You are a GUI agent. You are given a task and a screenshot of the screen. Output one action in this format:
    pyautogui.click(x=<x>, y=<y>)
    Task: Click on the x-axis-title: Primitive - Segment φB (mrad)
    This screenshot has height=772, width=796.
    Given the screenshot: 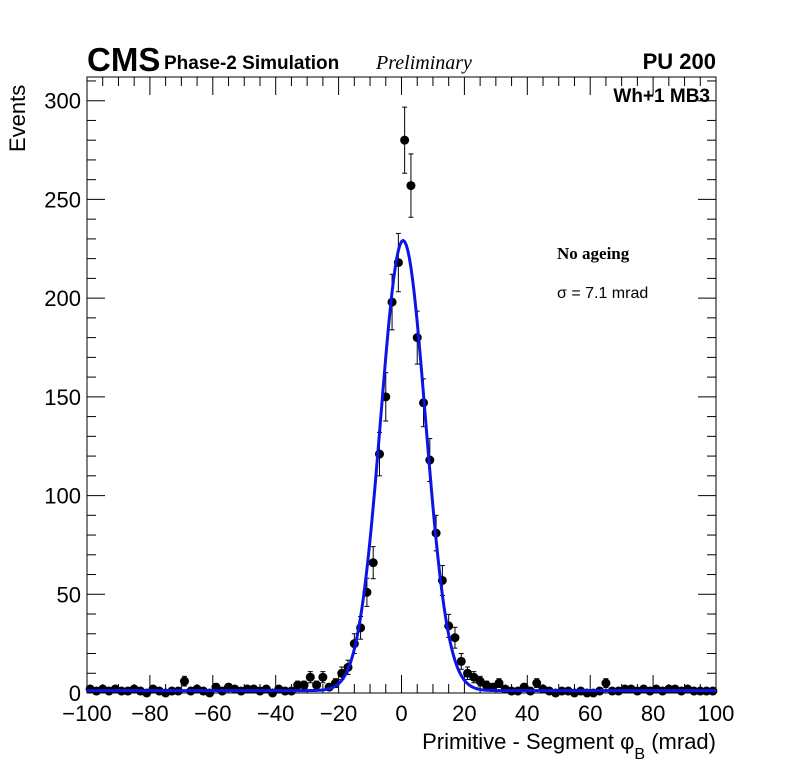 What is the action you would take?
    pyautogui.click(x=569, y=746)
    